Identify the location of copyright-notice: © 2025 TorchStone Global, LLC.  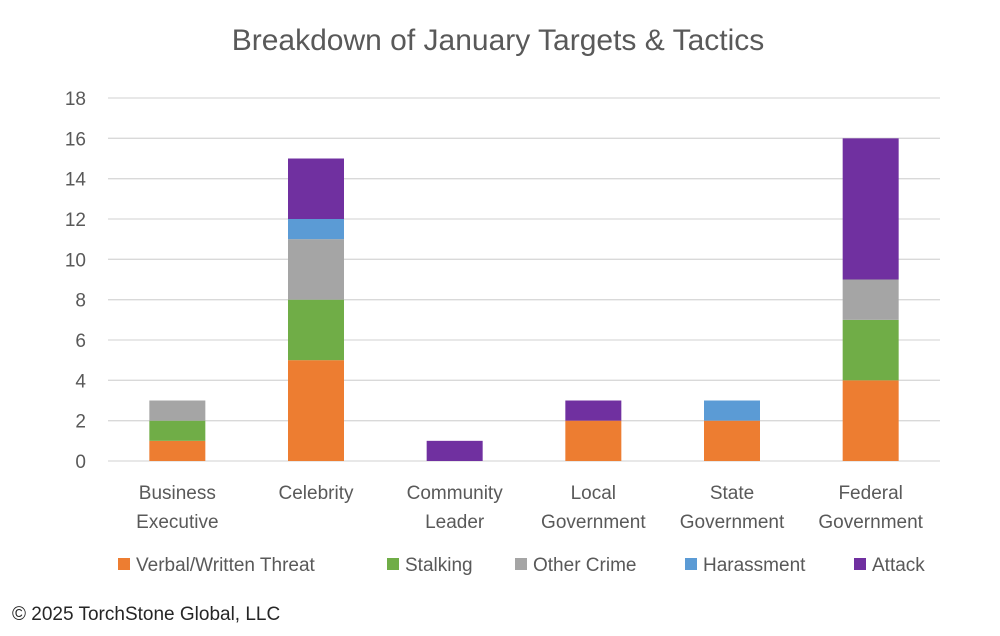
(146, 614).